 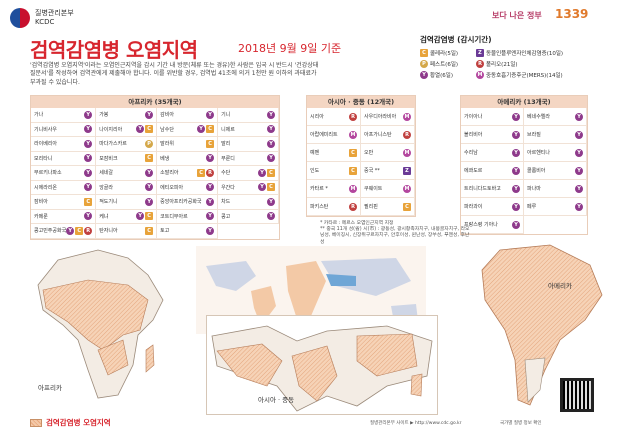 I want to click on country-cell: 세네갈 Y, so click(x=127, y=173).